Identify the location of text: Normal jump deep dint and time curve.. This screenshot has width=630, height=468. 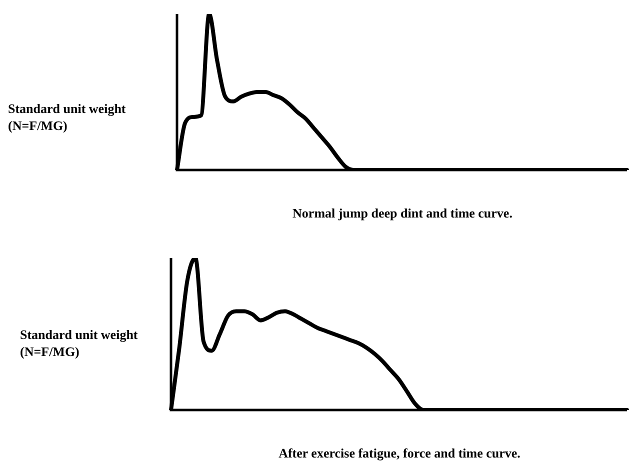
(402, 213).